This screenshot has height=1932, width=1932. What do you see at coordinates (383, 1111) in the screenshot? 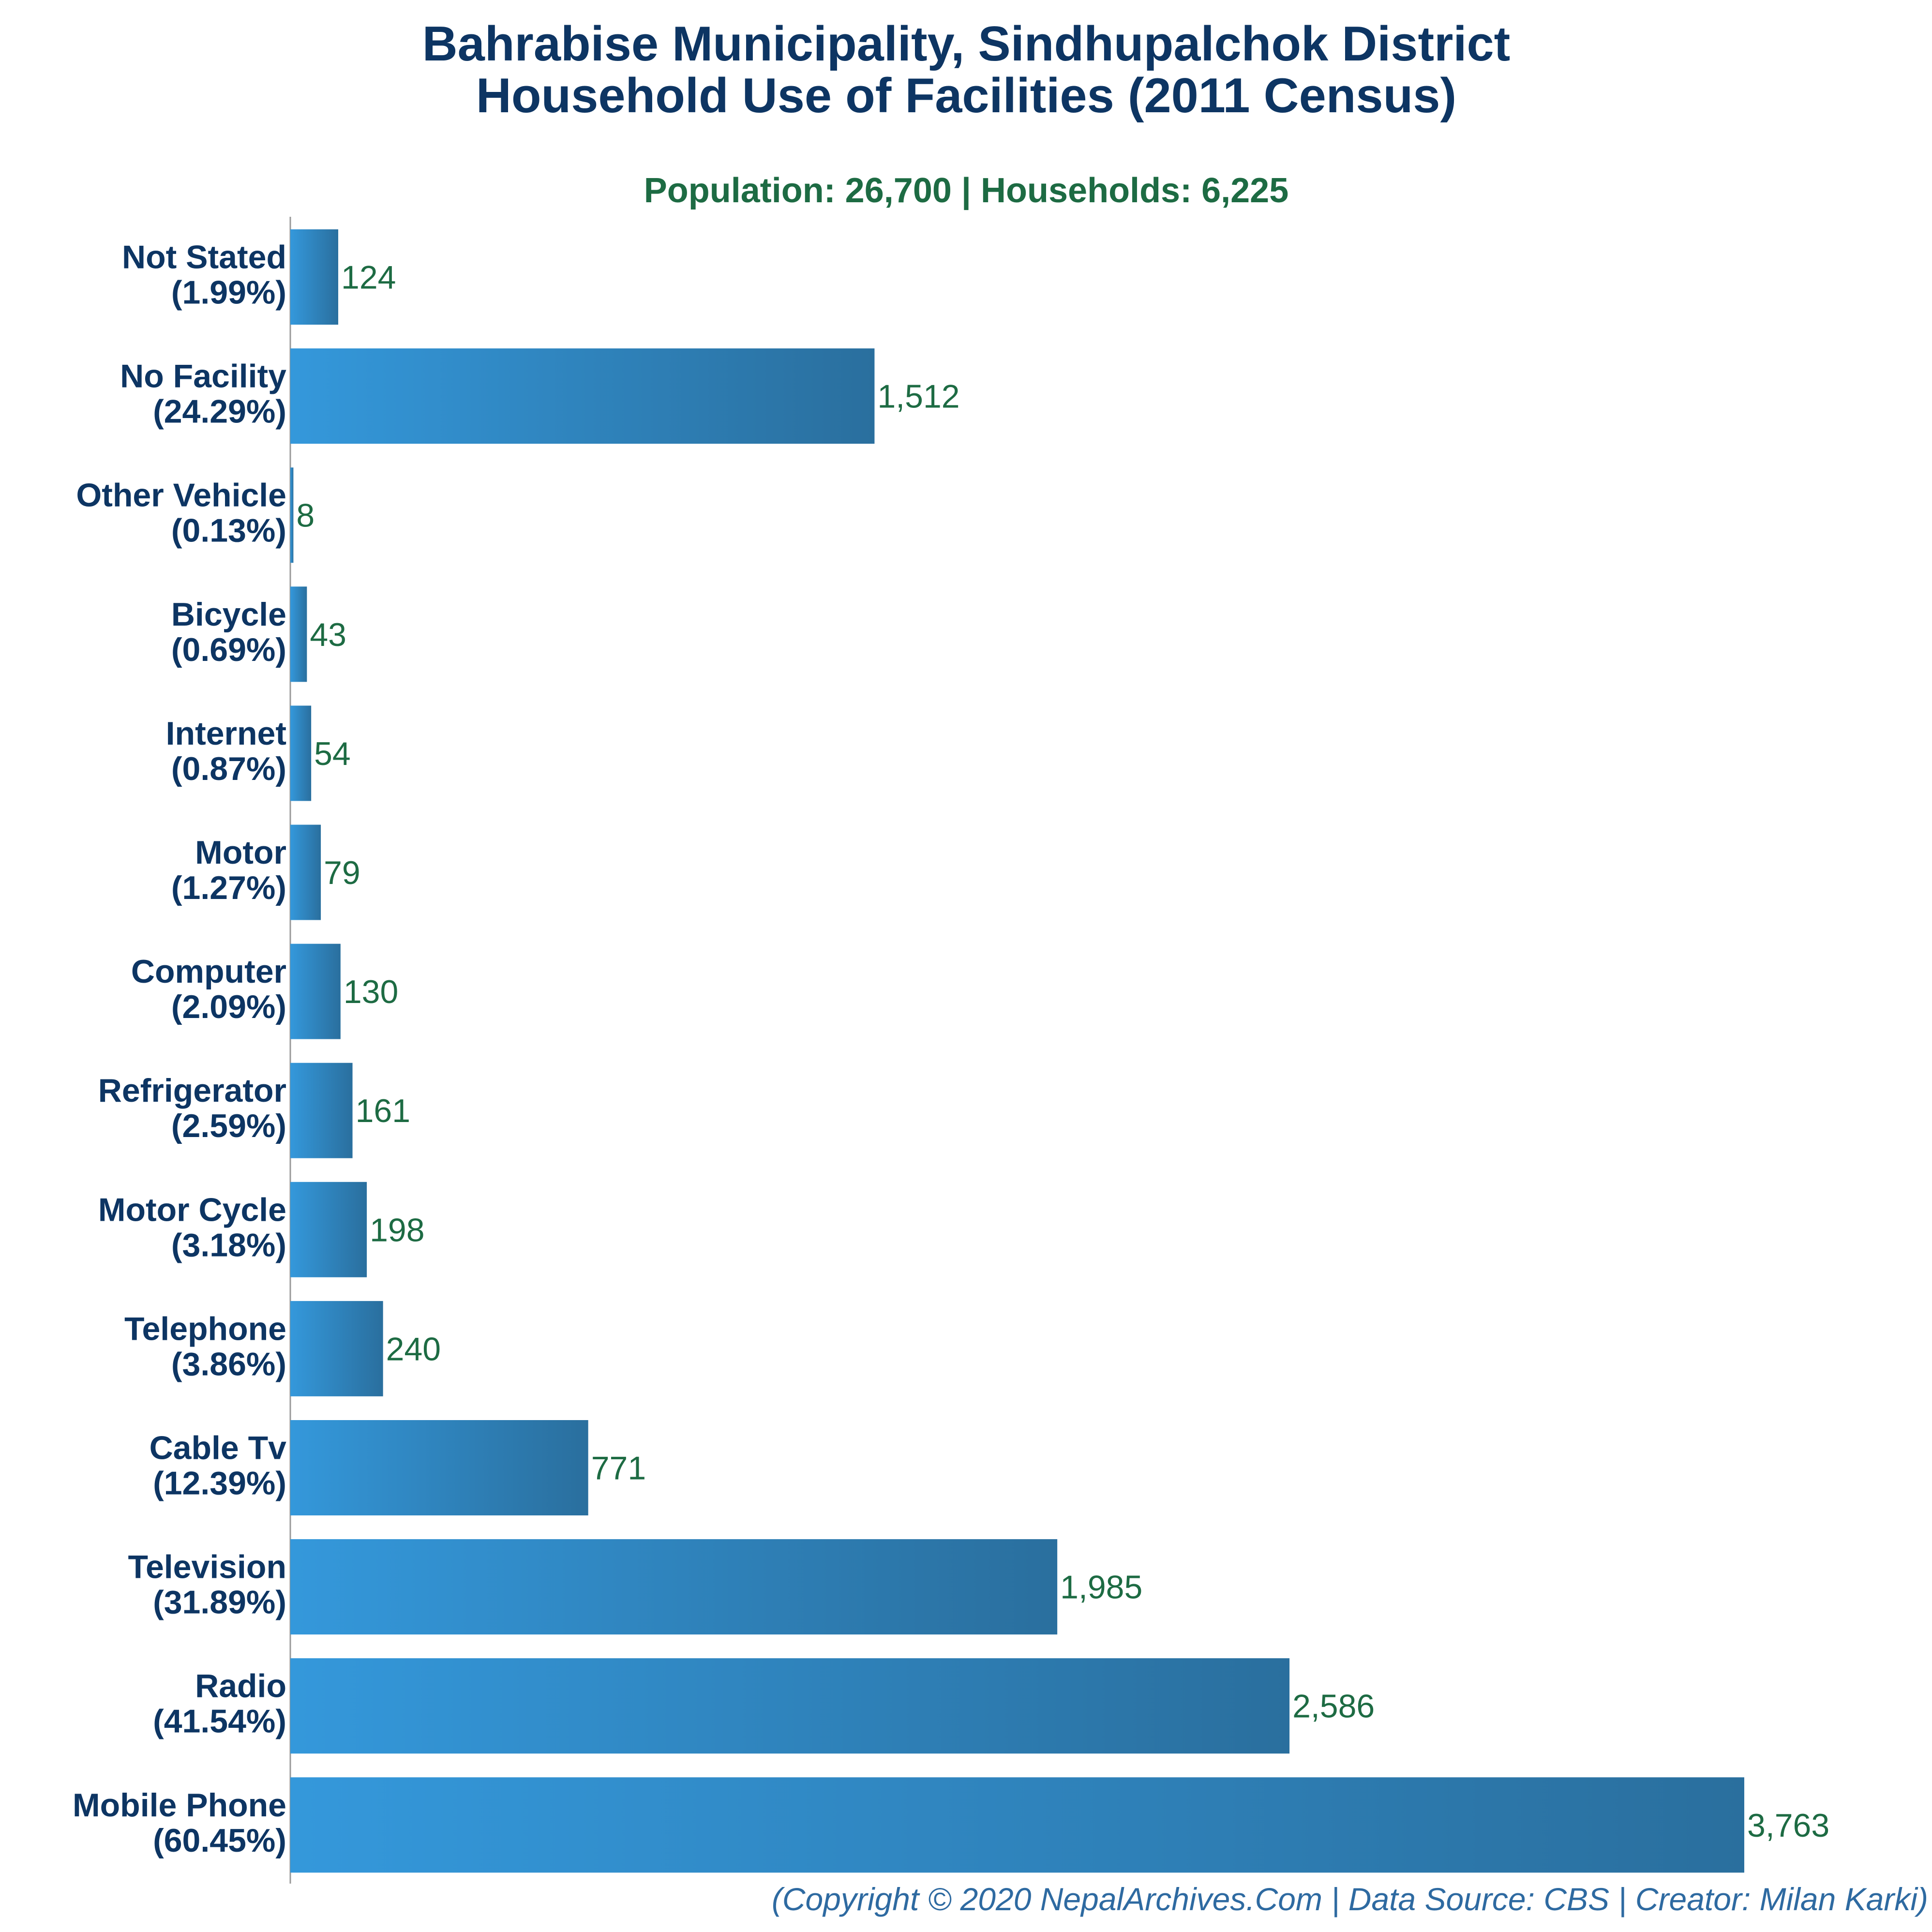
I see `value-label-refrigerator: 161` at bounding box center [383, 1111].